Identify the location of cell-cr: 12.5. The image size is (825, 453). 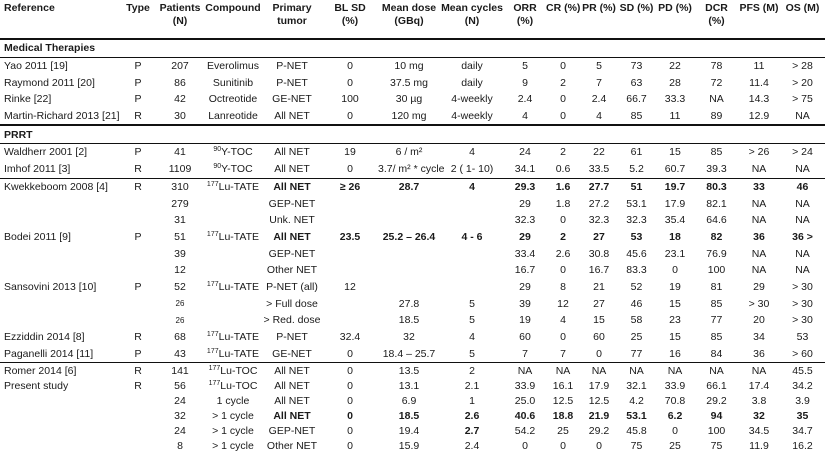
(563, 400).